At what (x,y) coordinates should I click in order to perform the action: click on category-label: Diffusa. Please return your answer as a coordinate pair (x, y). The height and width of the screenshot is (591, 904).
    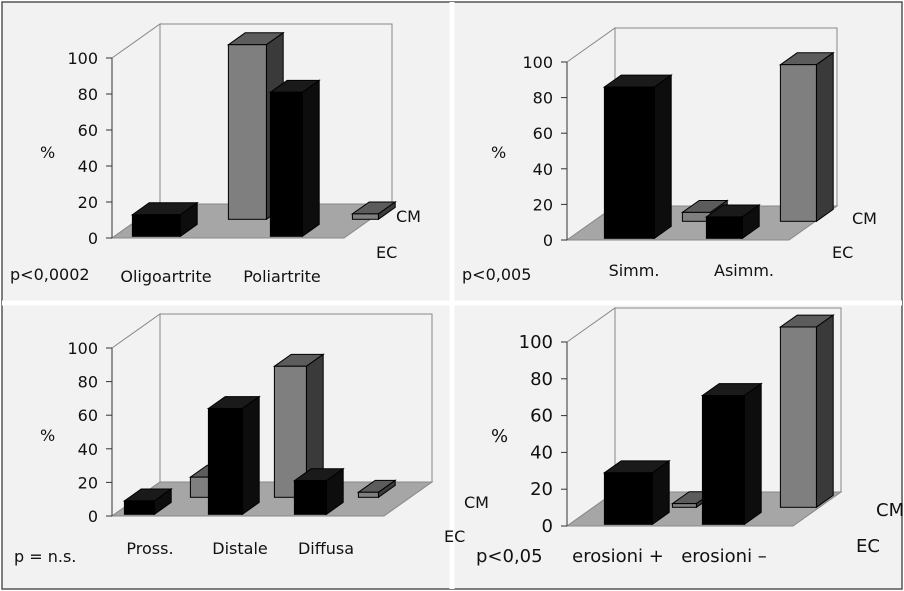
    Looking at the image, I should click on (326, 548).